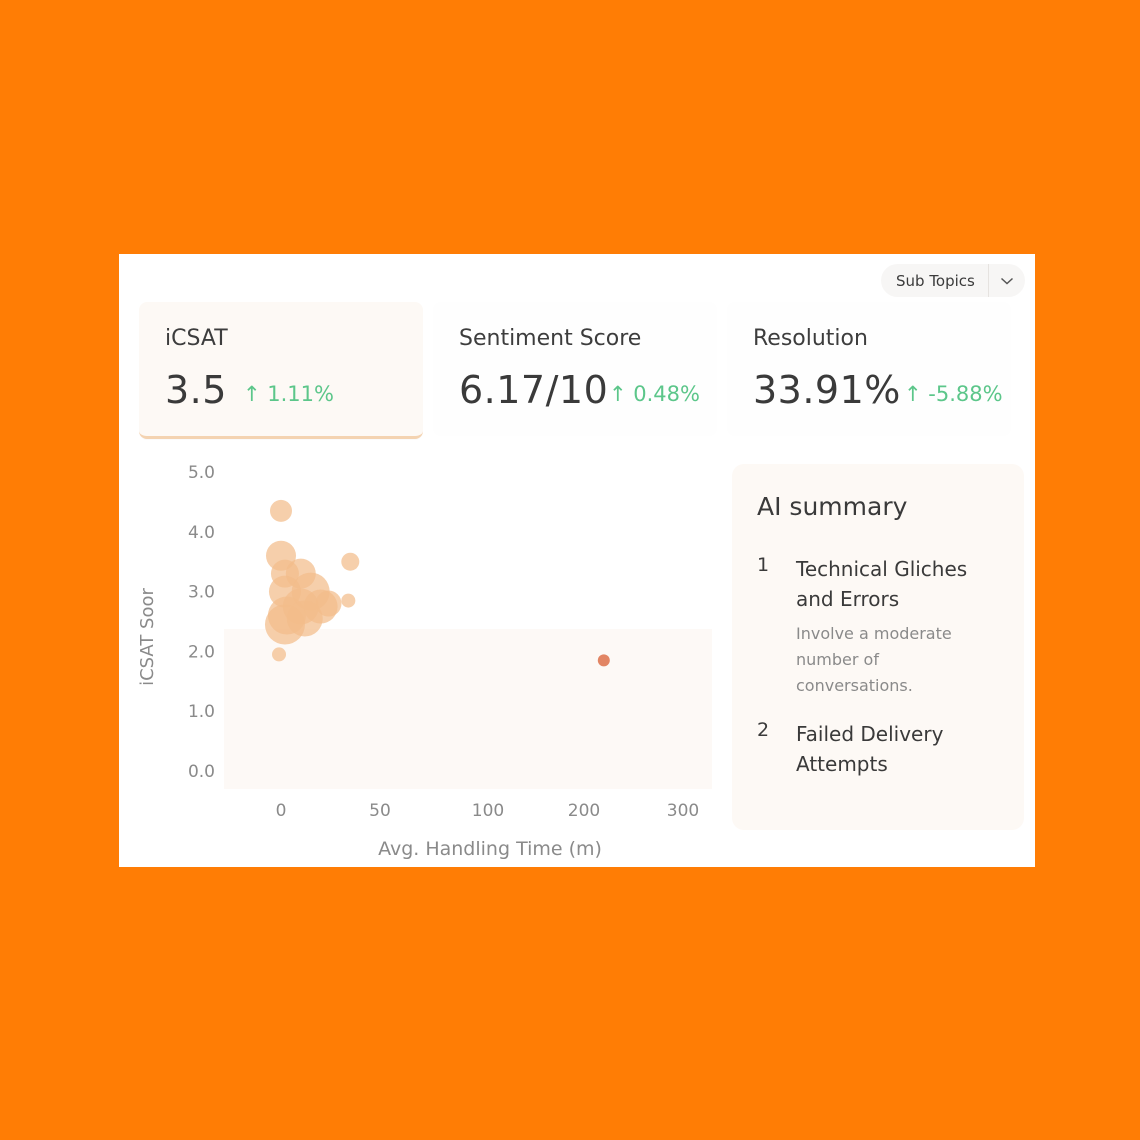 Image resolution: width=1140 pixels, height=1140 pixels. I want to click on summary-item-number: 1, so click(763, 565).